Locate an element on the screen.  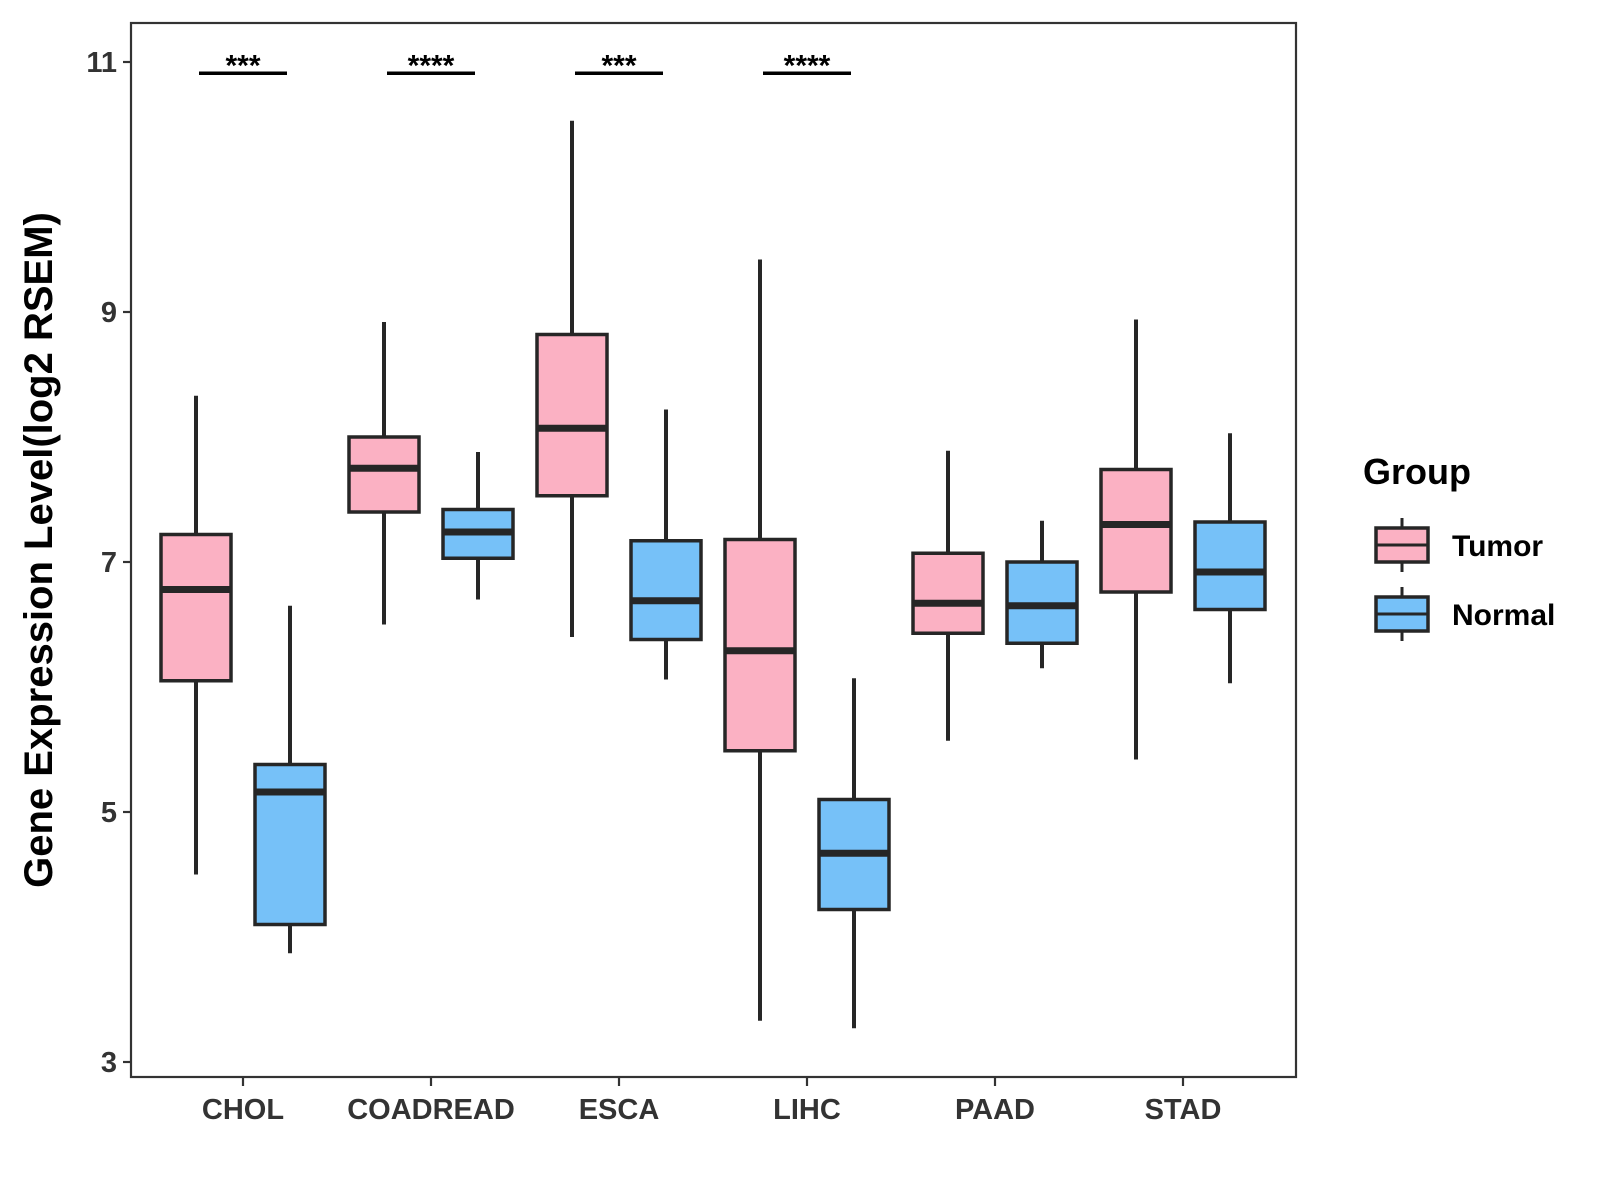
y-tick-label: 3 is located at coordinates (109, 1063).